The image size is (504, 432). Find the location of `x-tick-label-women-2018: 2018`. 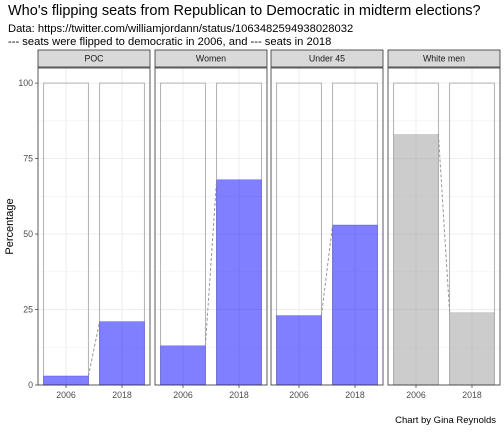

x-tick-label-women-2018: 2018 is located at coordinates (239, 395).